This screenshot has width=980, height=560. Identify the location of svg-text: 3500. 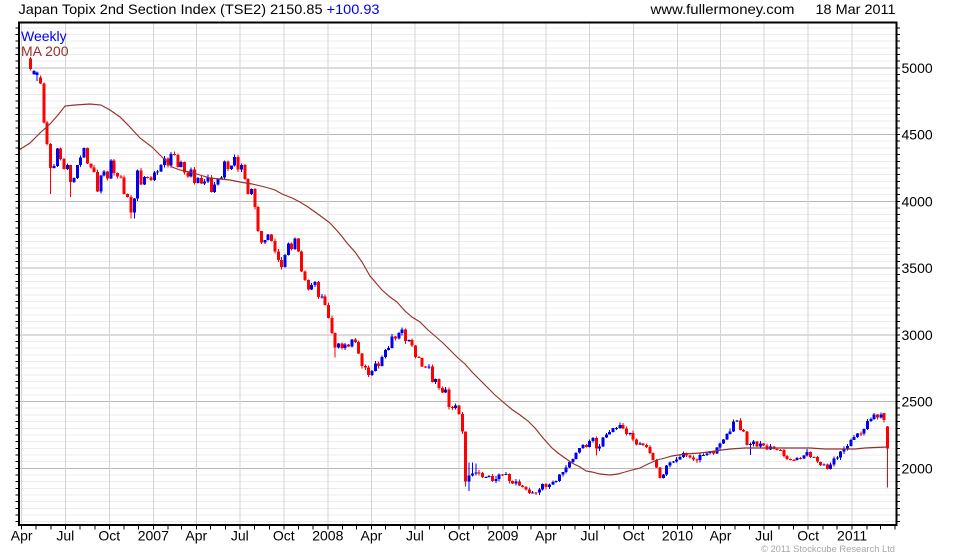
(917, 268).